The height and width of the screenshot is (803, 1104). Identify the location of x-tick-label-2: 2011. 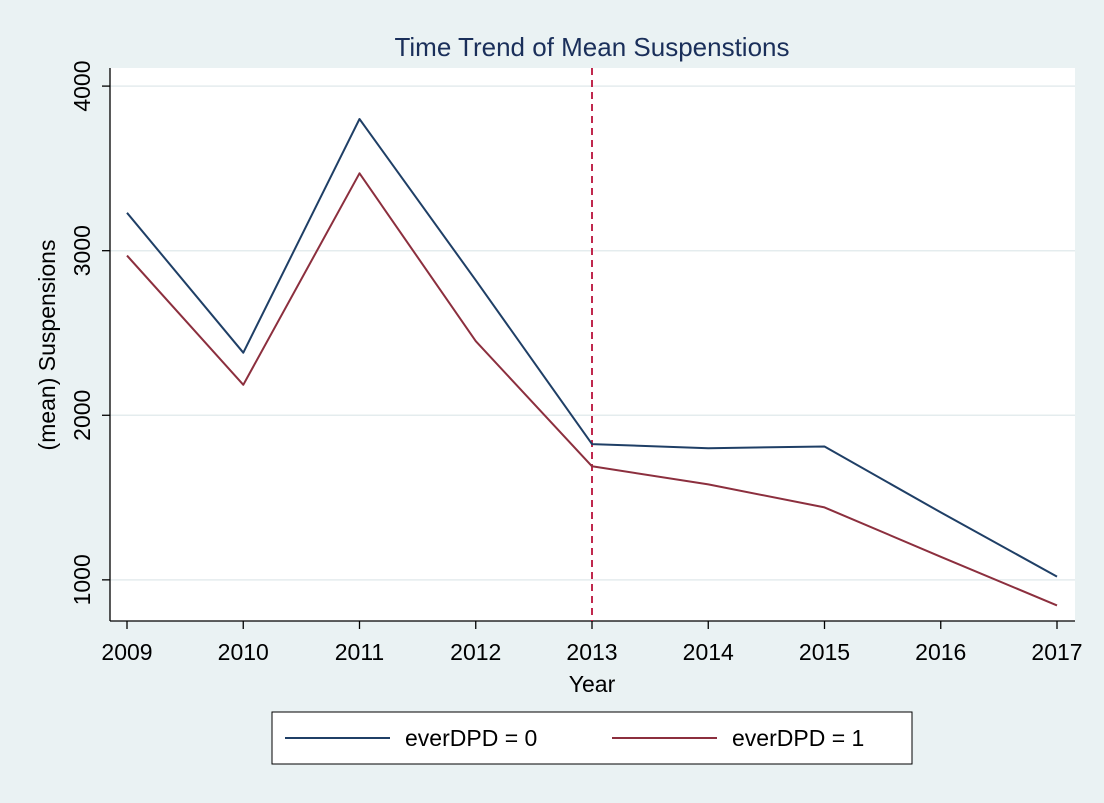
(359, 652).